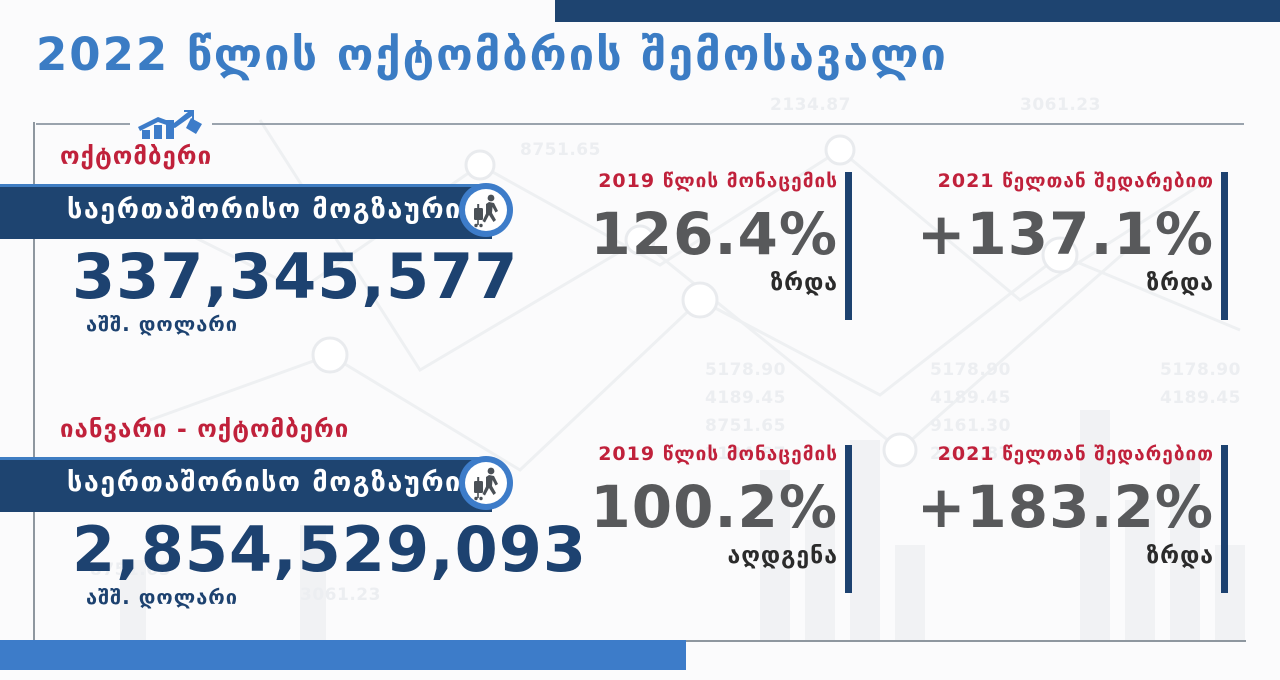  I want to click on divider-line-right, so click(728, 124).